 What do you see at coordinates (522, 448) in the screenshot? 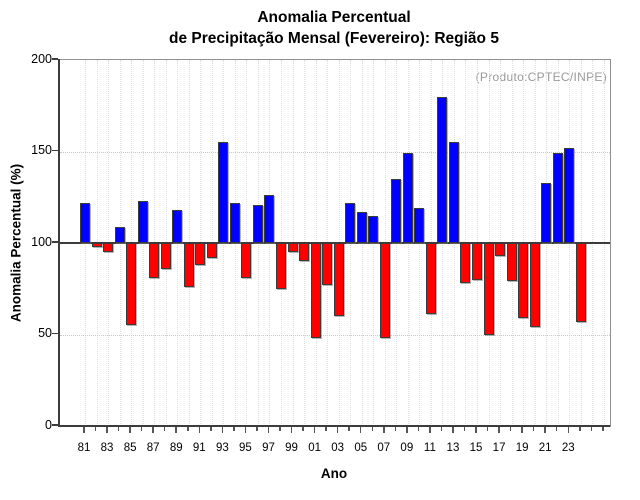
I see `x-tick-label: 19` at bounding box center [522, 448].